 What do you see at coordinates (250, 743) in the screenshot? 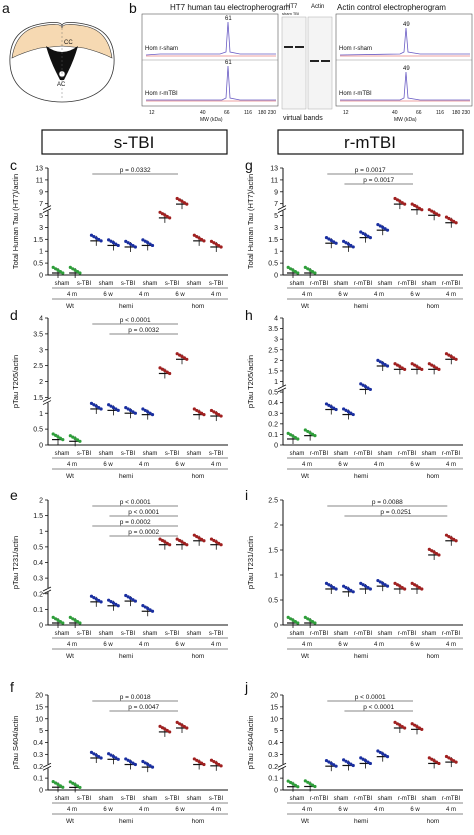
I see `y-axis-label-j: pTau S404/actin` at bounding box center [250, 743].